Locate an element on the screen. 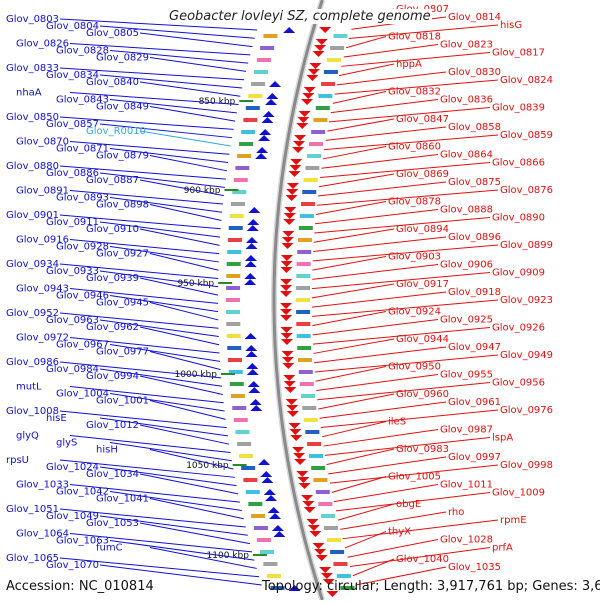  right-gene-label: Glov_0949 is located at coordinates (526, 355).